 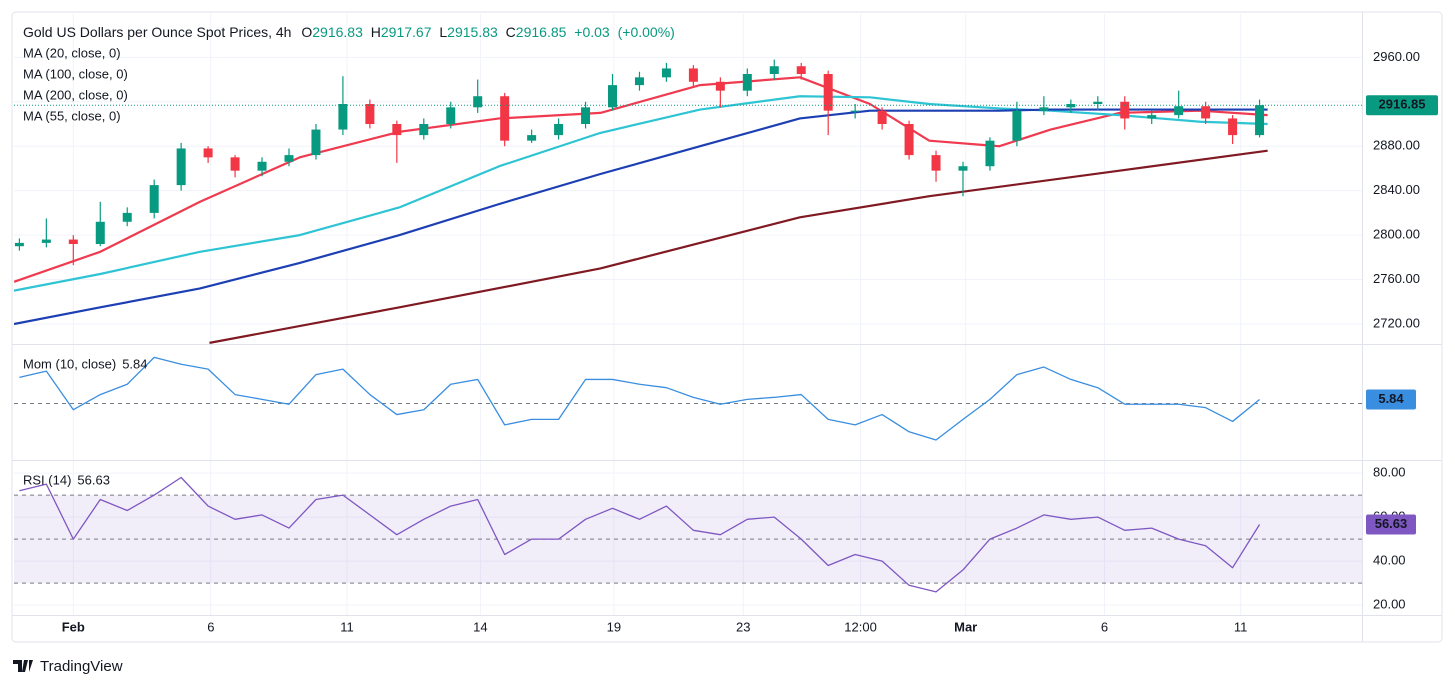 I want to click on ohlc-value: 2916.85, so click(x=541, y=32).